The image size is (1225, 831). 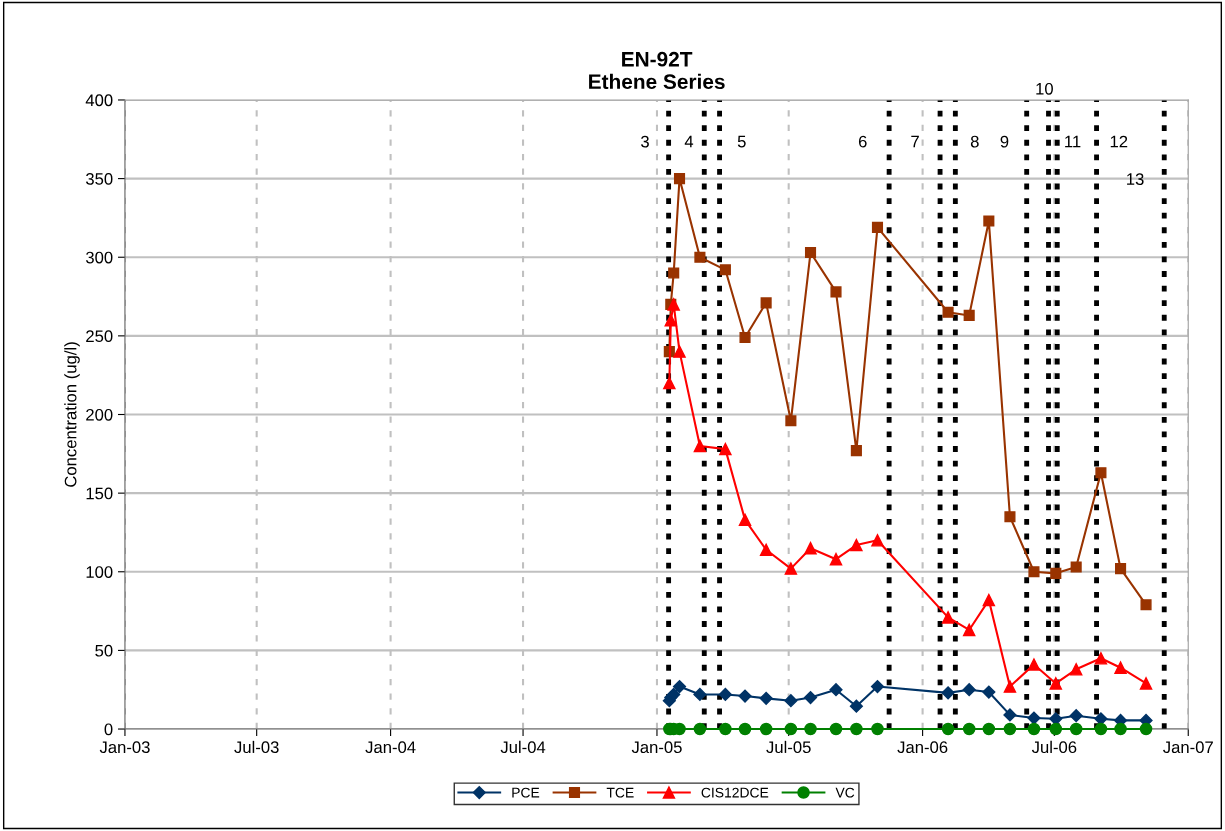 What do you see at coordinates (99, 336) in the screenshot?
I see `y-tick-label: 250` at bounding box center [99, 336].